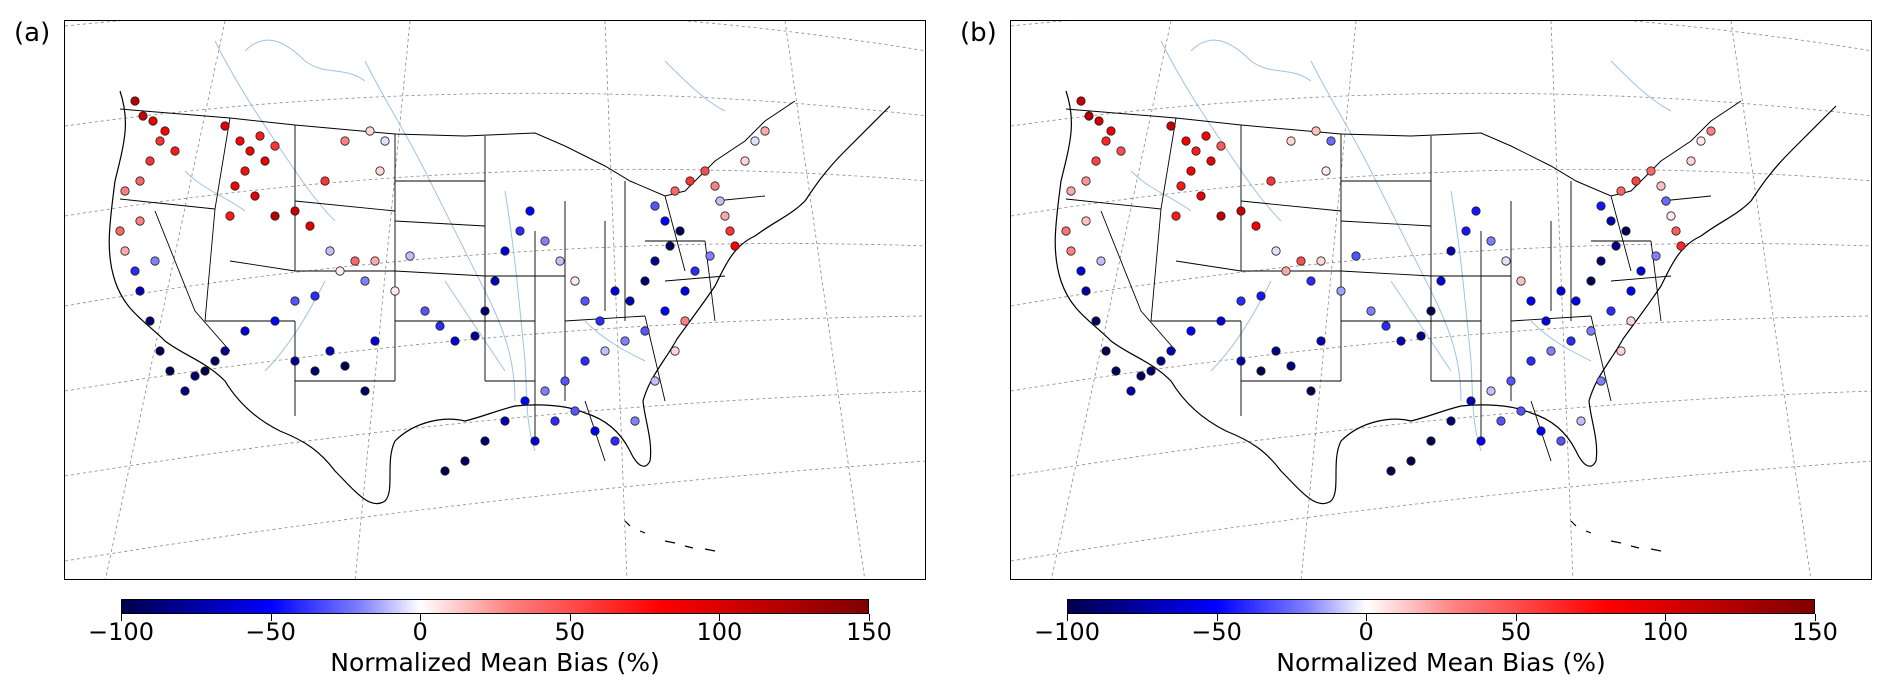 This screenshot has width=1892, height=696. Describe the element at coordinates (1616, 536) in the screenshot. I see `islands` at that location.